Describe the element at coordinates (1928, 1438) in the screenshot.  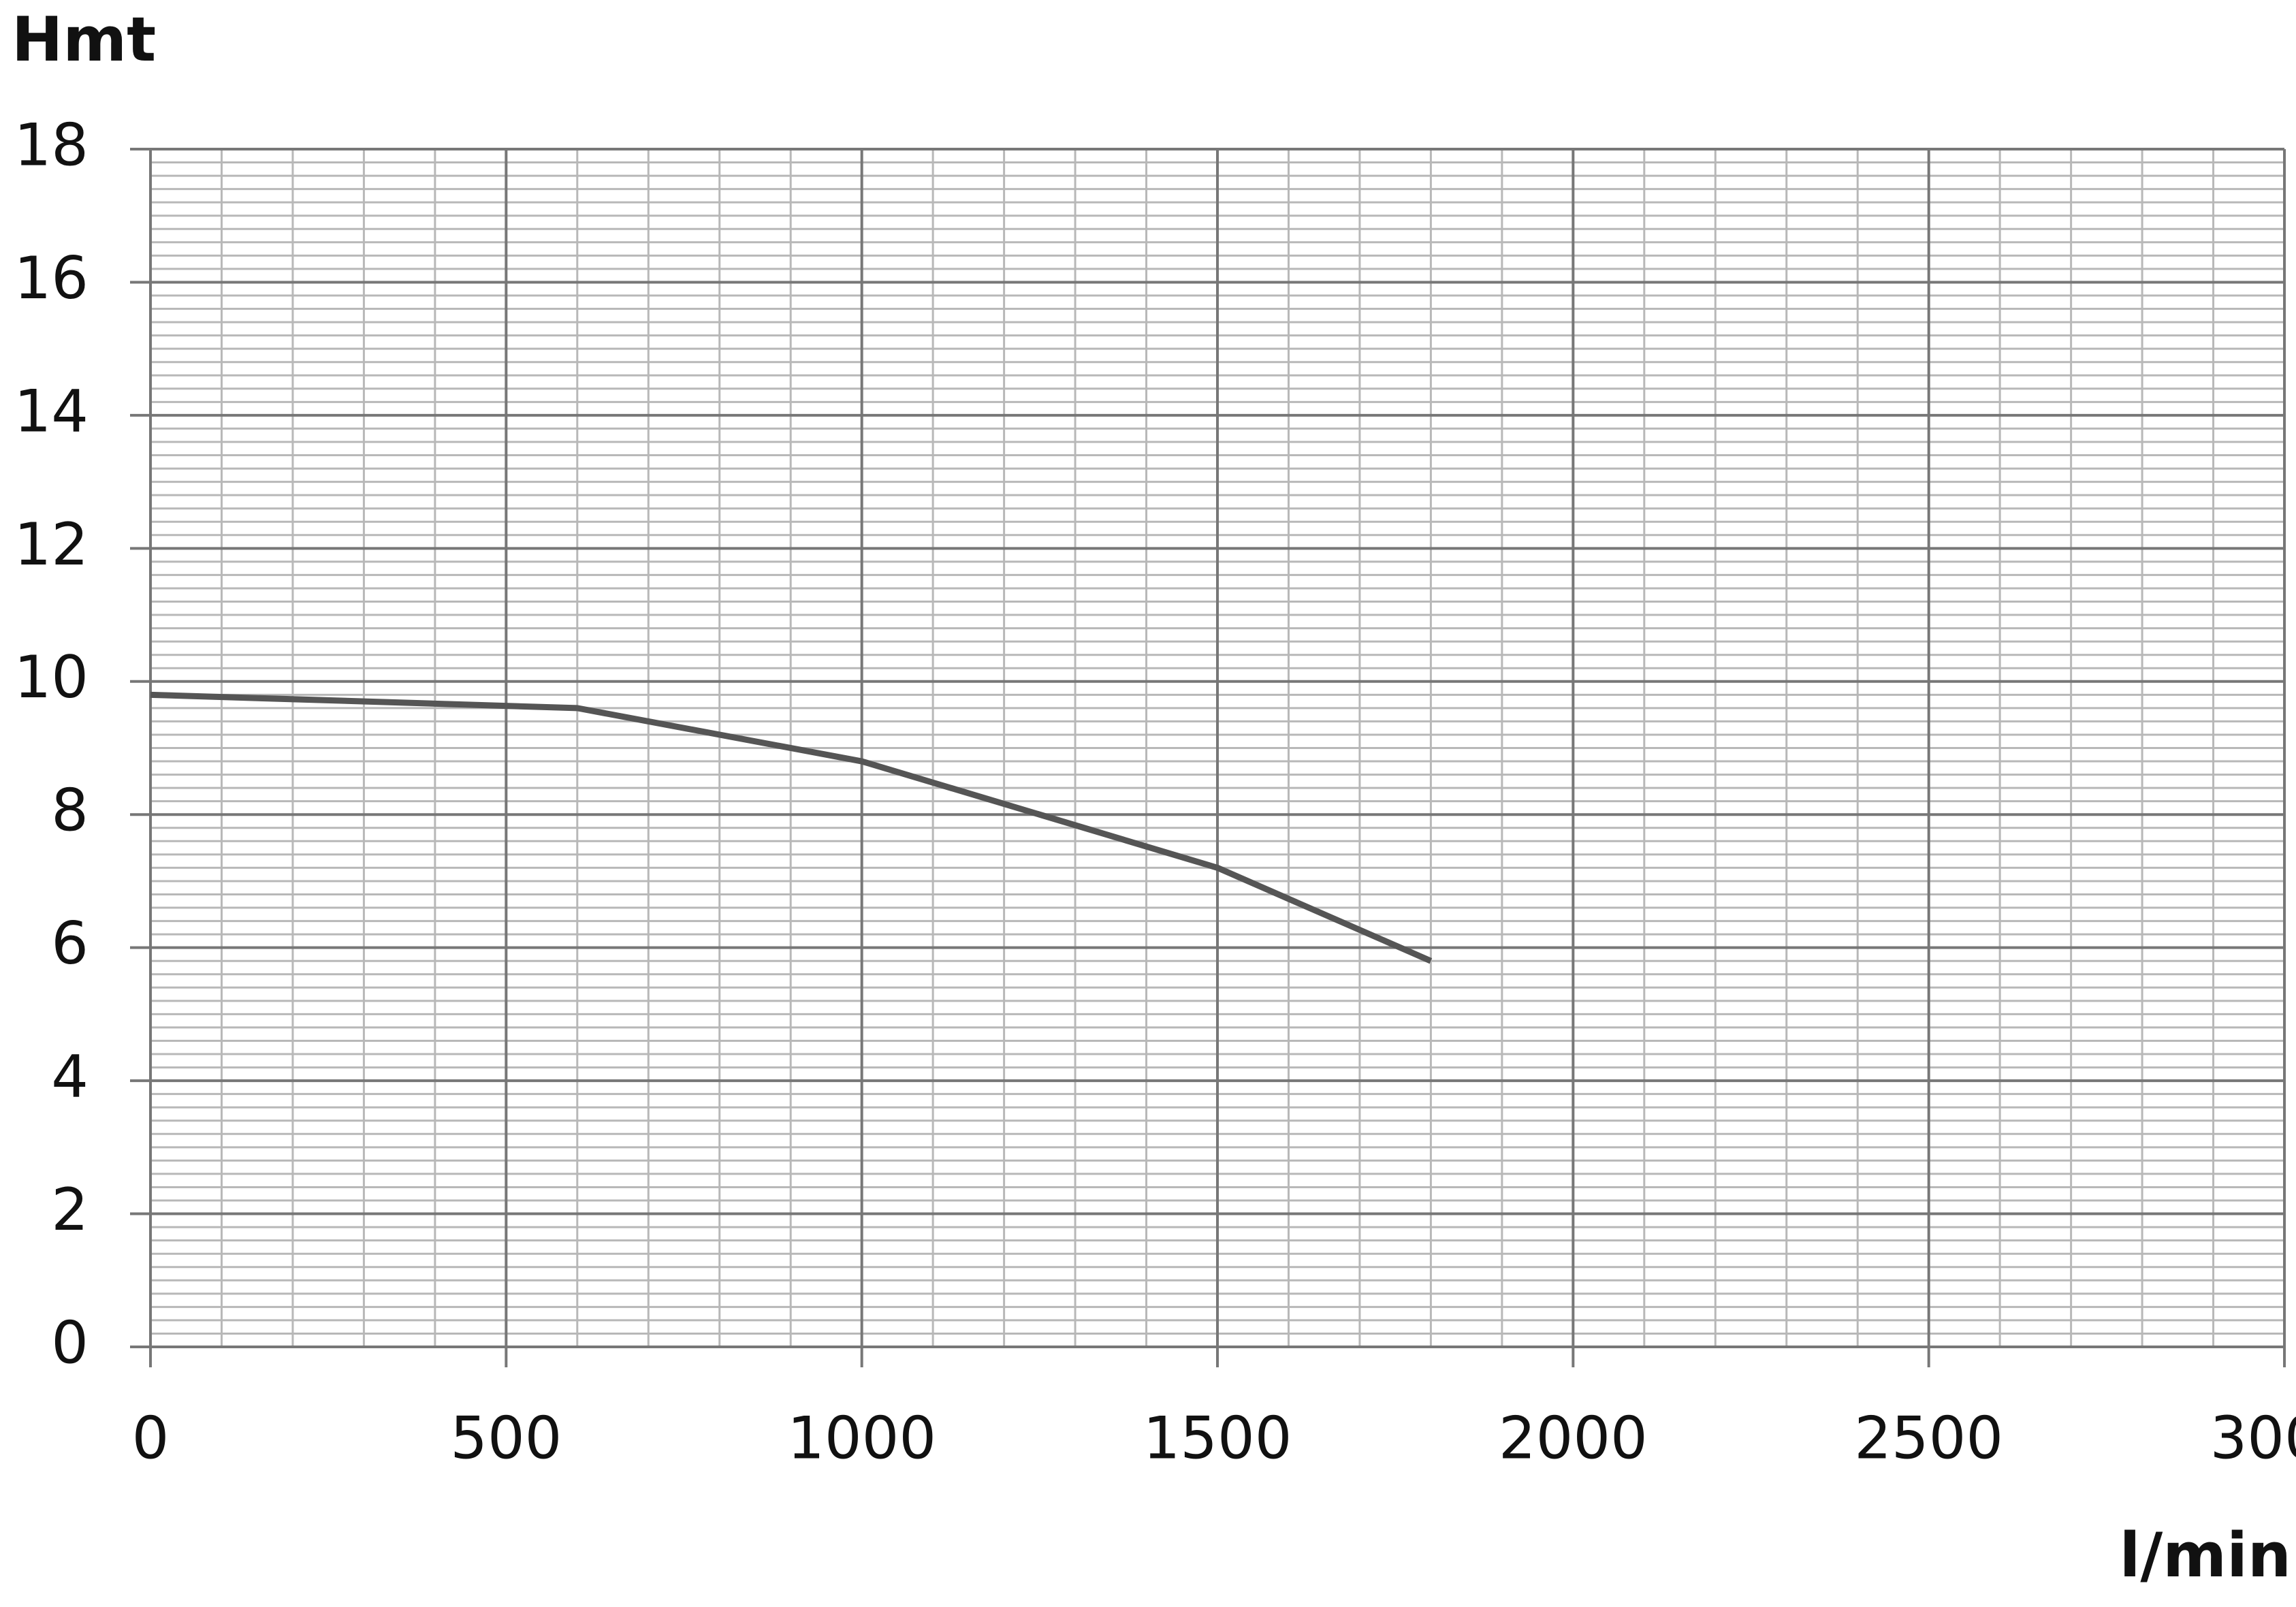
I see `x-tick-label: 2500` at that location.